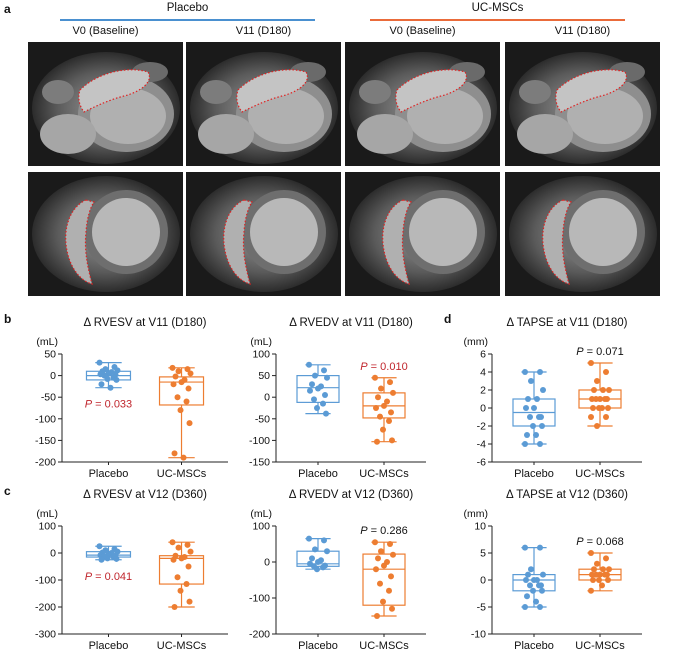 This screenshot has width=685, height=657. What do you see at coordinates (599, 352) in the screenshot?
I see `p-value-label: P = 0.071` at bounding box center [599, 352].